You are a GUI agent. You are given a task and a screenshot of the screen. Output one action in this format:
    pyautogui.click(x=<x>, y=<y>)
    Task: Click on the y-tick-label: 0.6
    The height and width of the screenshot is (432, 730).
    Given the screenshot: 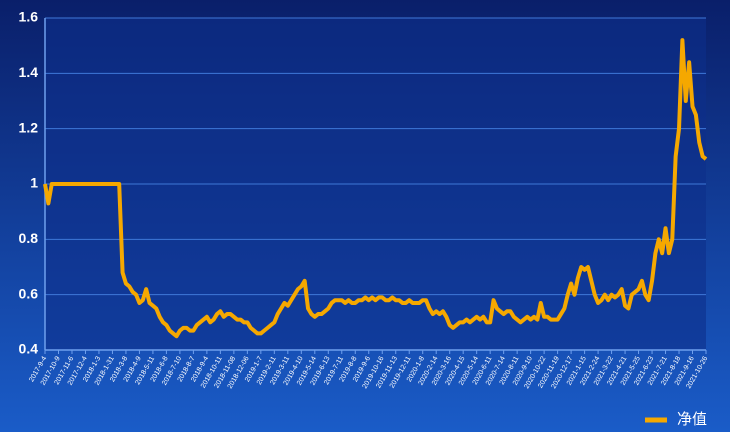 What is the action you would take?
    pyautogui.click(x=29, y=293)
    